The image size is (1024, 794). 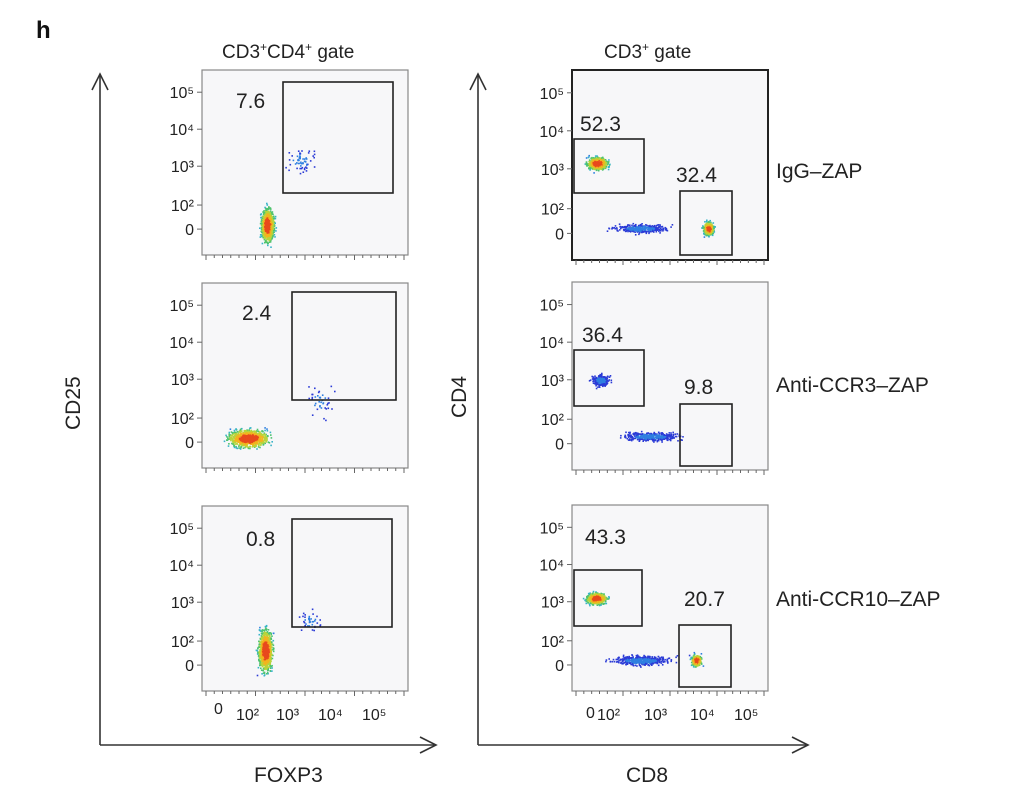 I want to click on y-tick-label: 10², so click(x=553, y=420).